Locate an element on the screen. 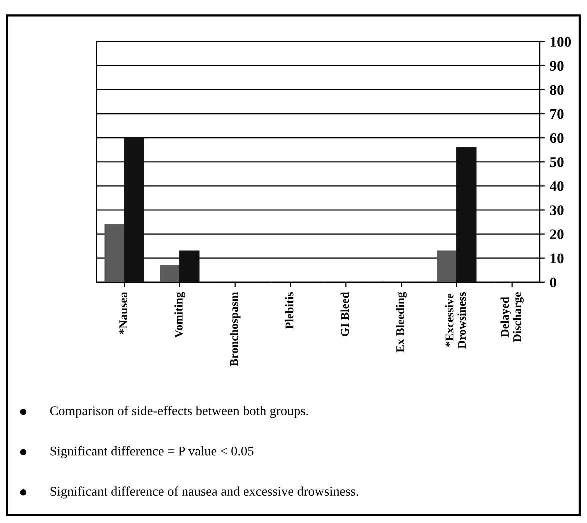  y-tick-label: 80 is located at coordinates (557, 90).